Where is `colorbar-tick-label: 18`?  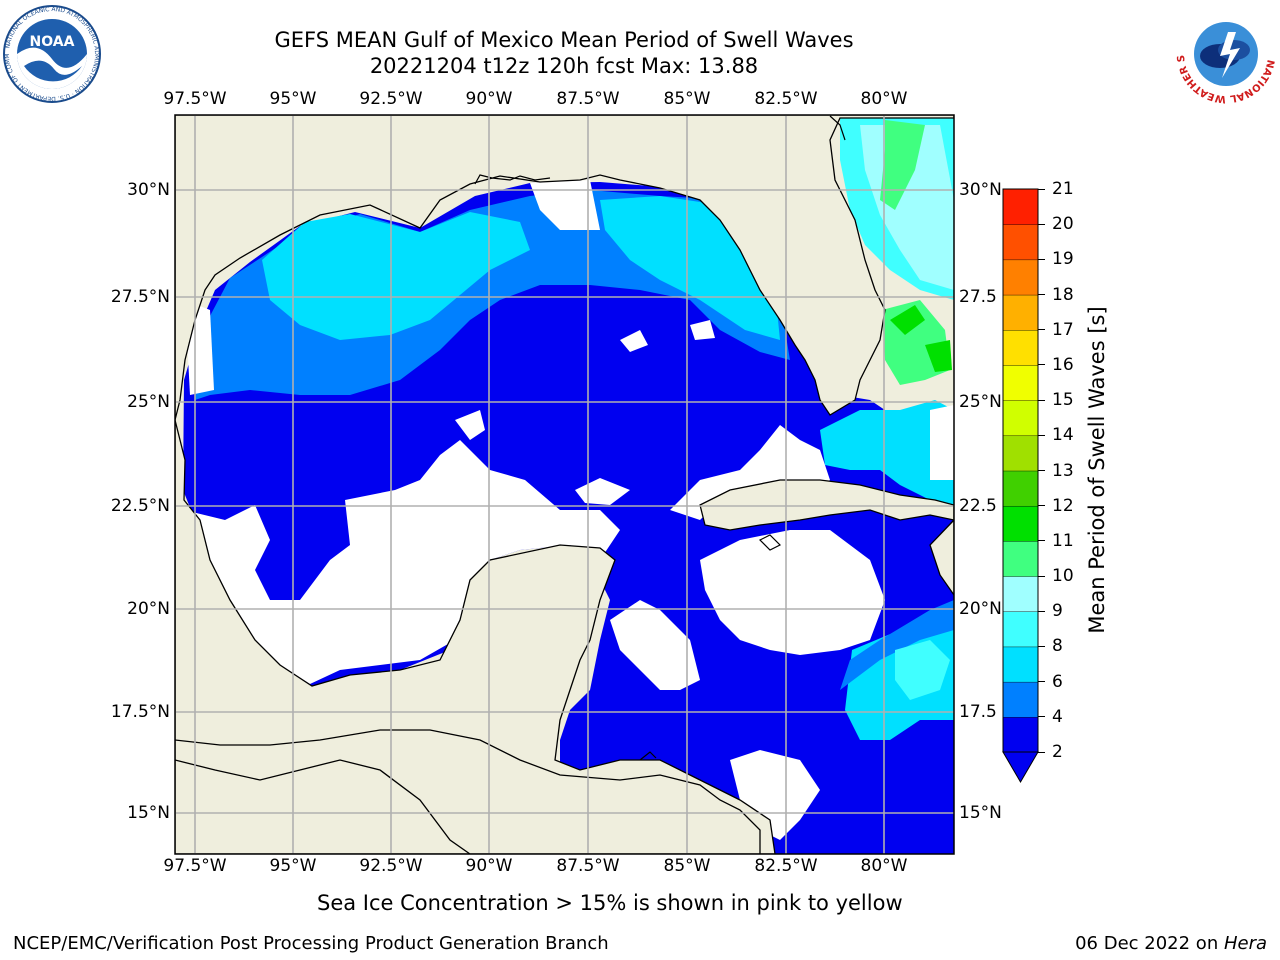
colorbar-tick-label: 18 is located at coordinates (1063, 294).